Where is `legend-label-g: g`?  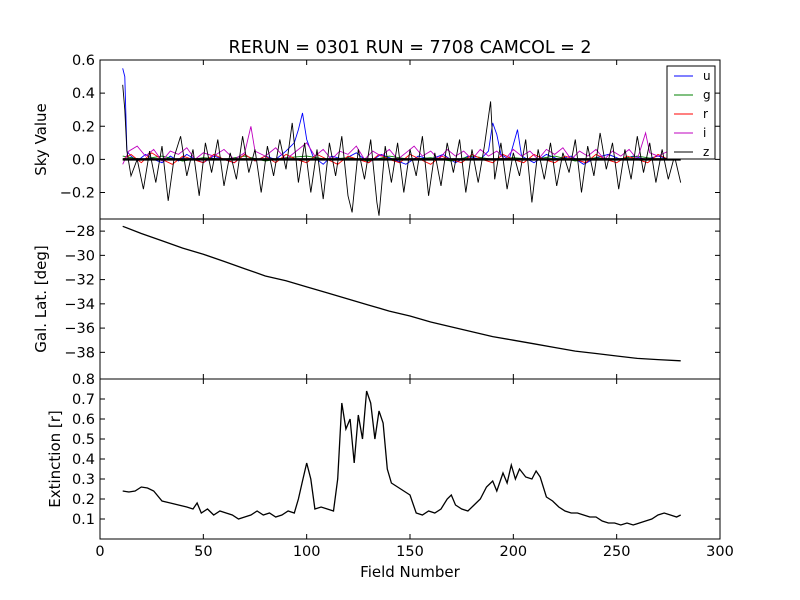
legend-label-g: g is located at coordinates (707, 95).